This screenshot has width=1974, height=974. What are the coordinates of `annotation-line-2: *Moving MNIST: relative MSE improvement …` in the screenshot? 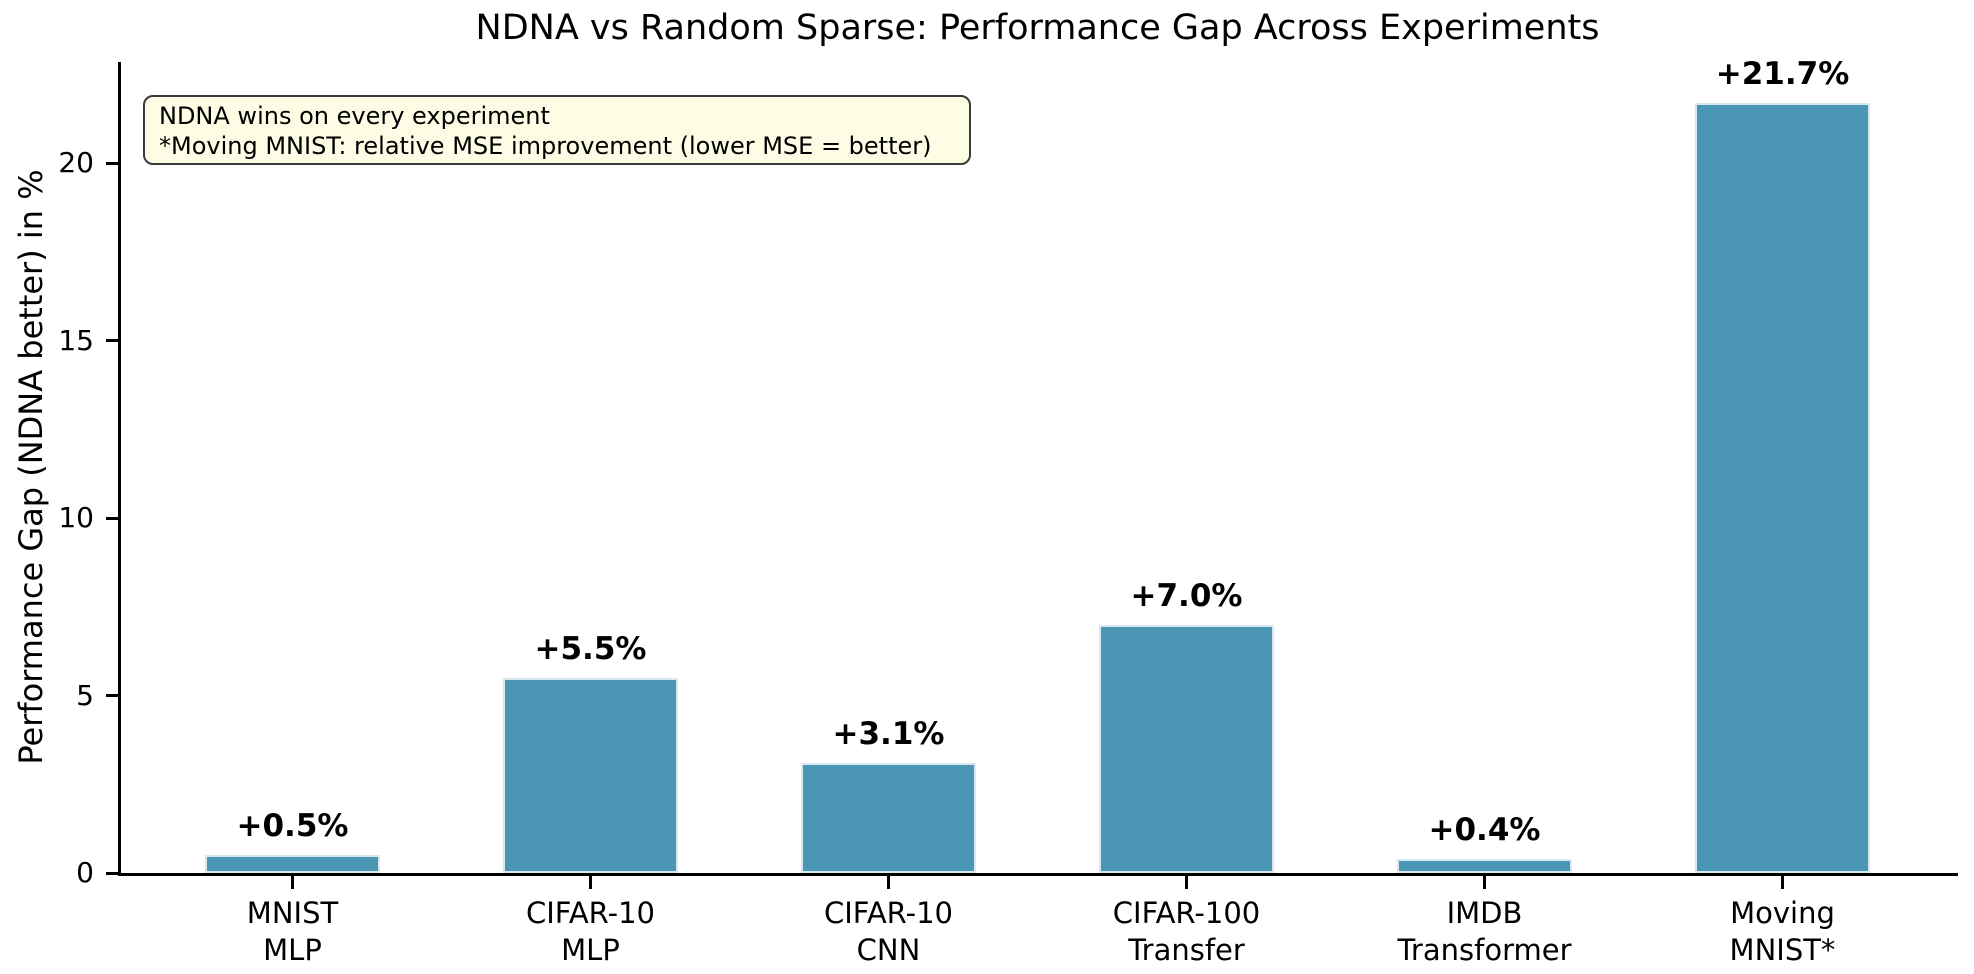 It's located at (545, 146).